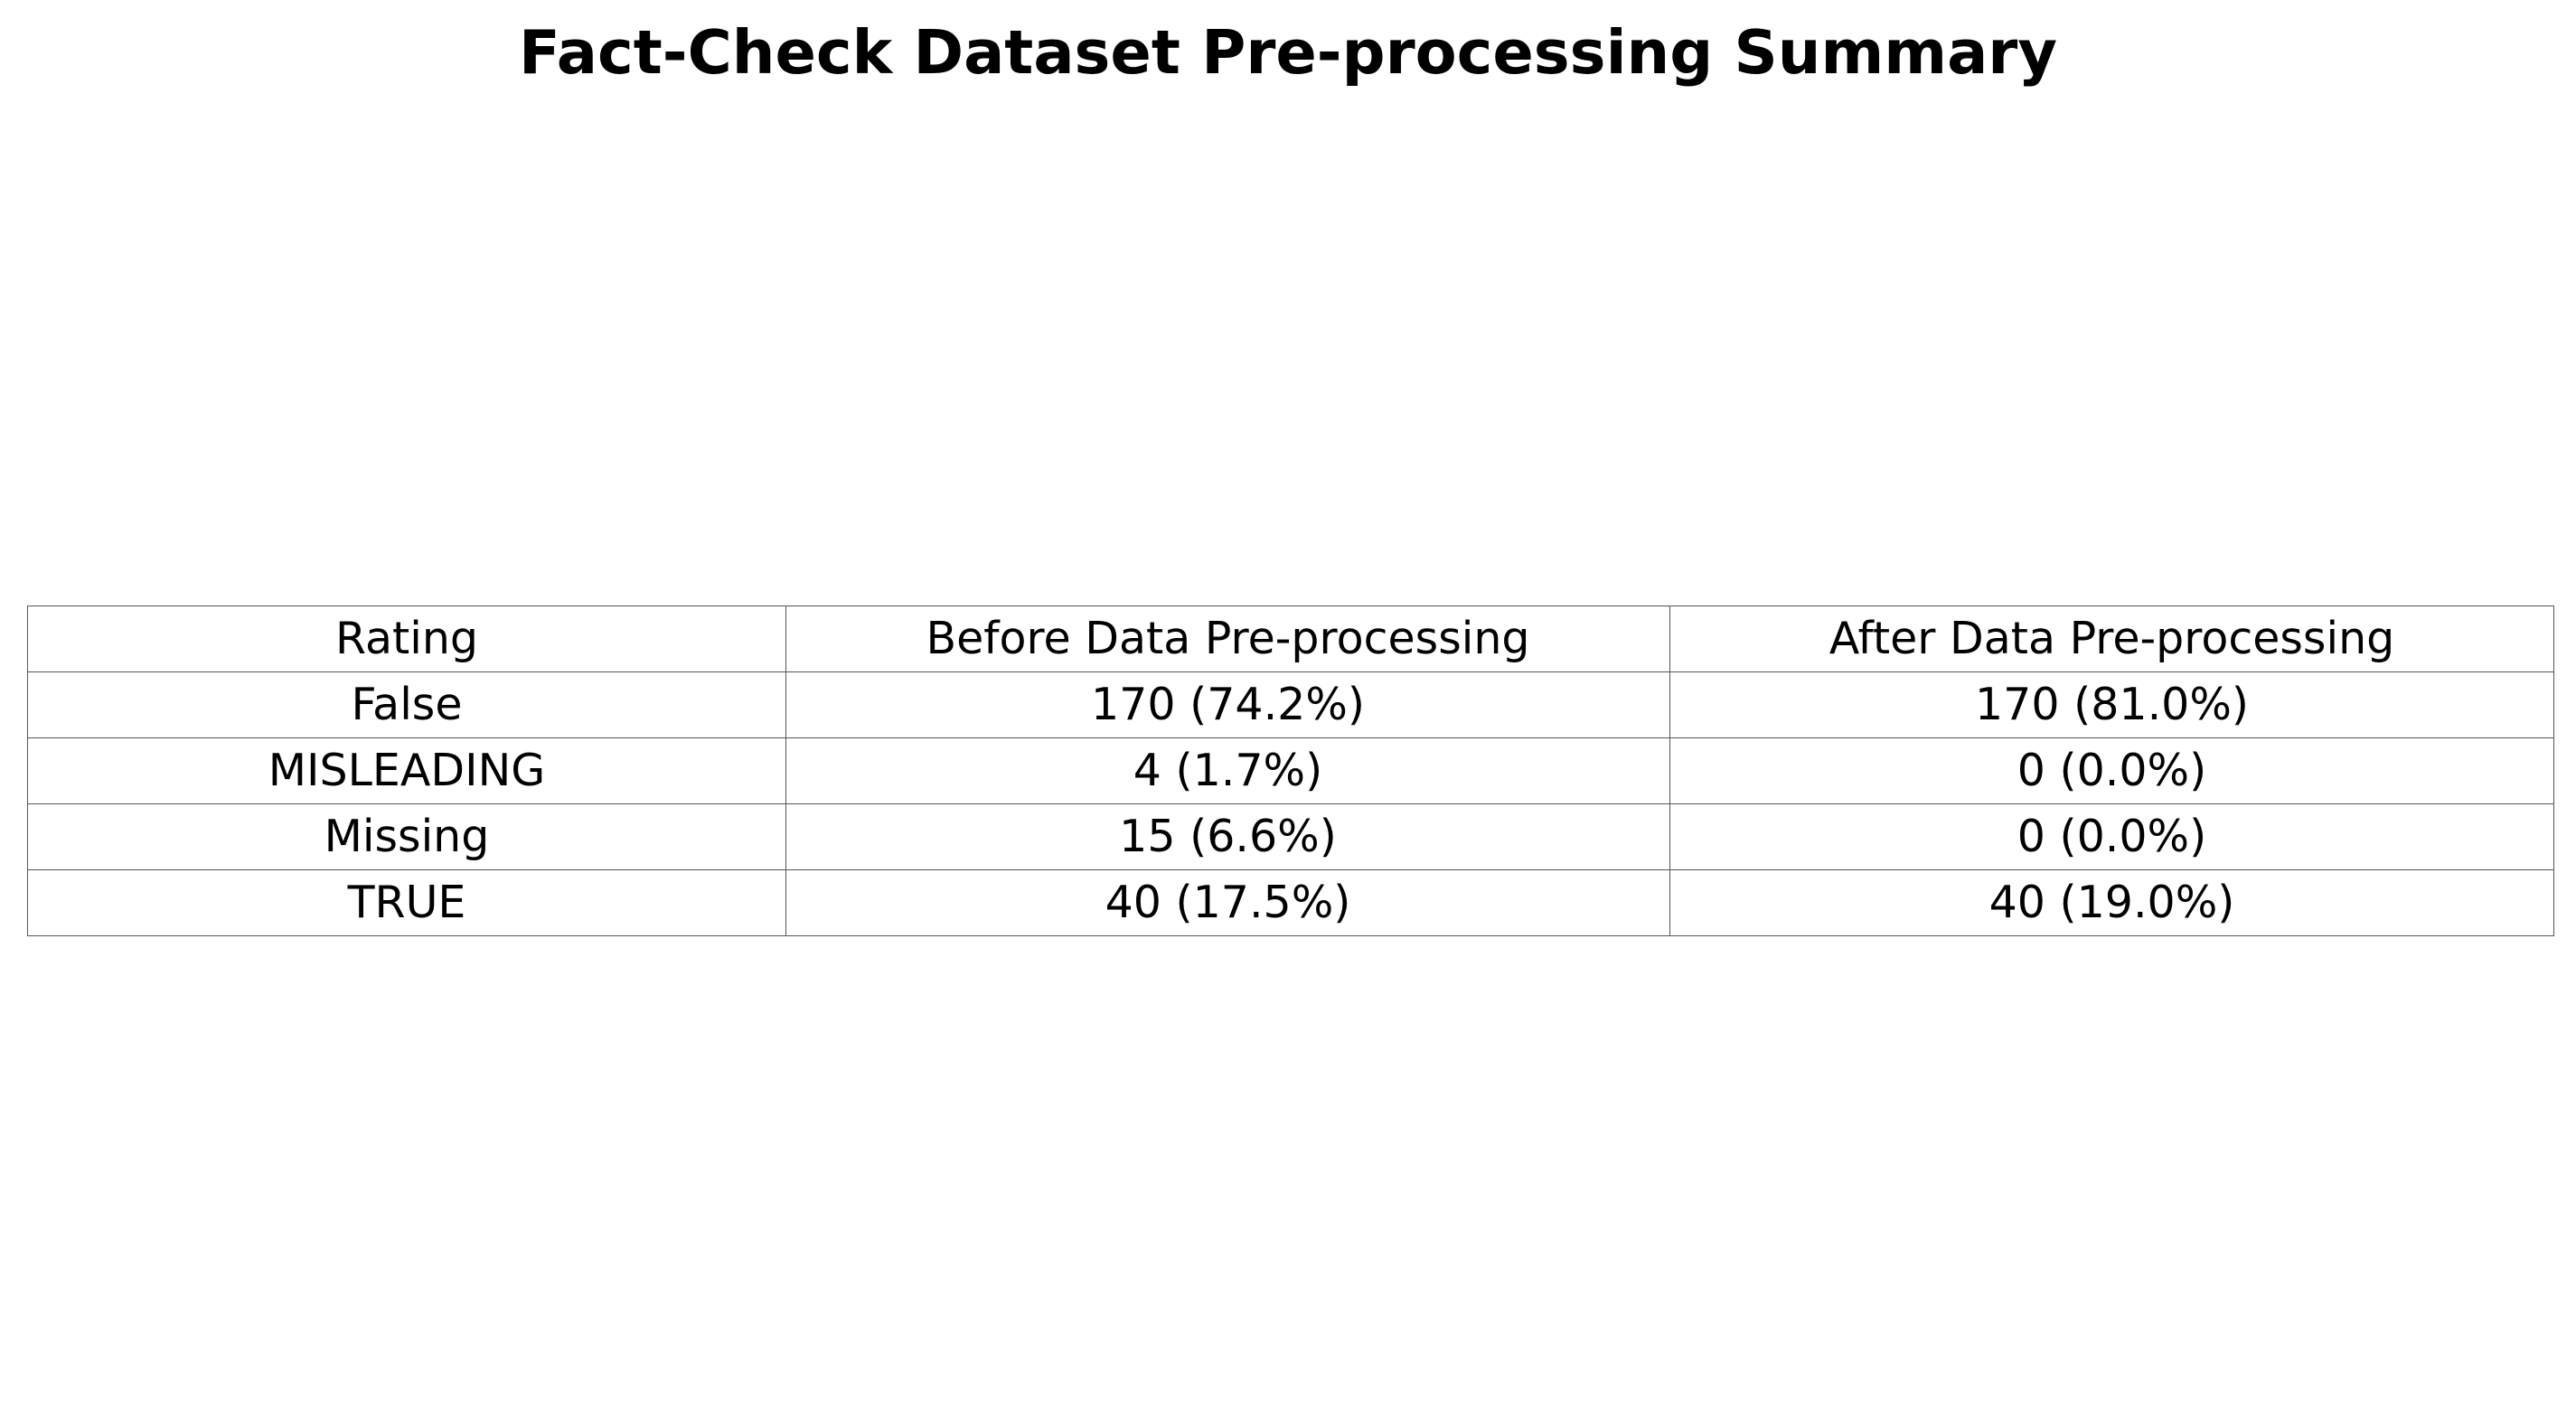 The width and height of the screenshot is (2576, 1427). I want to click on table-row: MISLEADING 4 (1.7%) 0 (0.0%), so click(1291, 770).